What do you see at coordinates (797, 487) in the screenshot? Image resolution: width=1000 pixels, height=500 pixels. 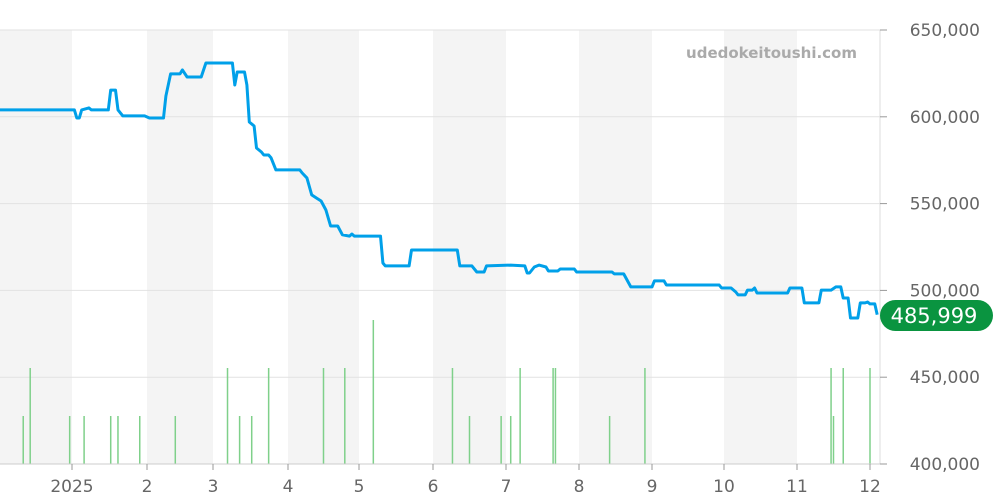 I see `x-tick-label: 11` at bounding box center [797, 487].